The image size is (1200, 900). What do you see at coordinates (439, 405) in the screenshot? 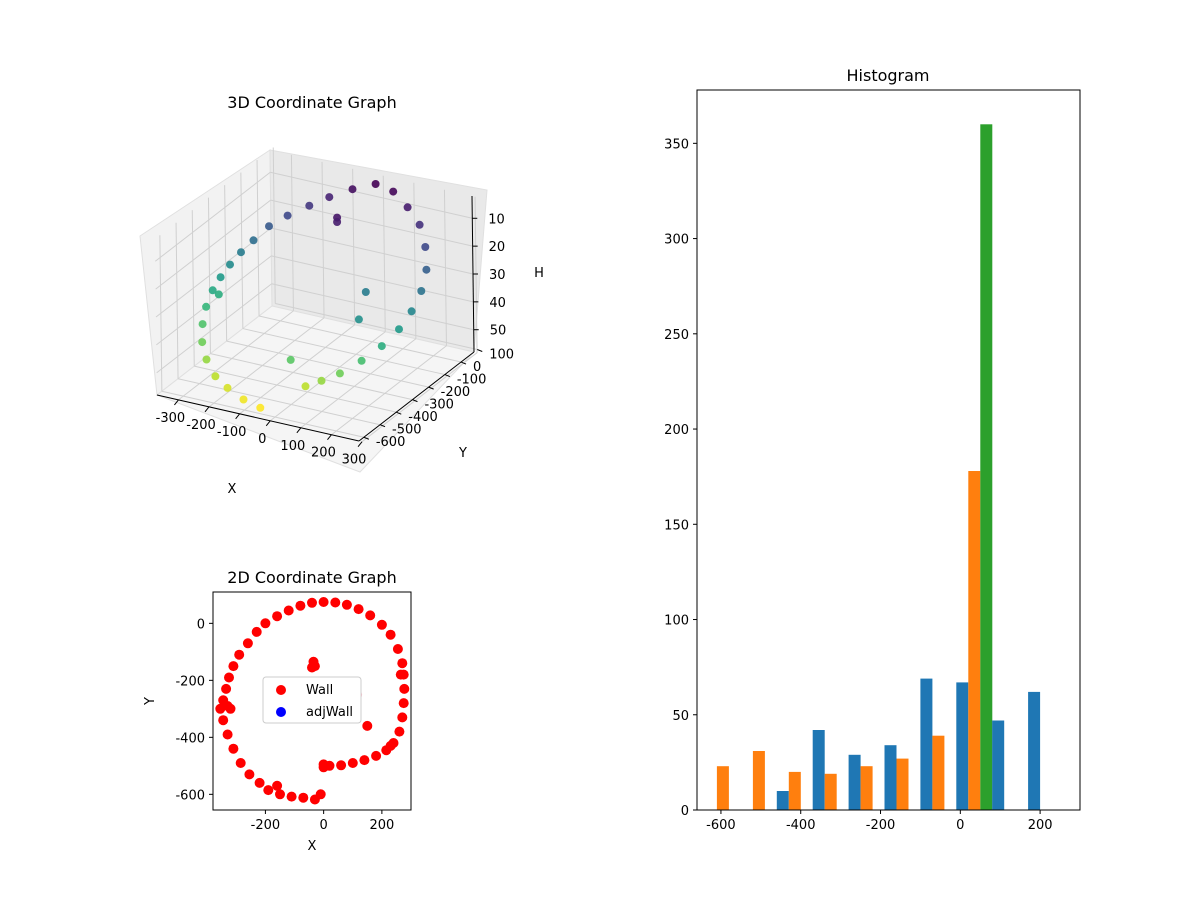
I see `y-tick-label: -300` at bounding box center [439, 405].